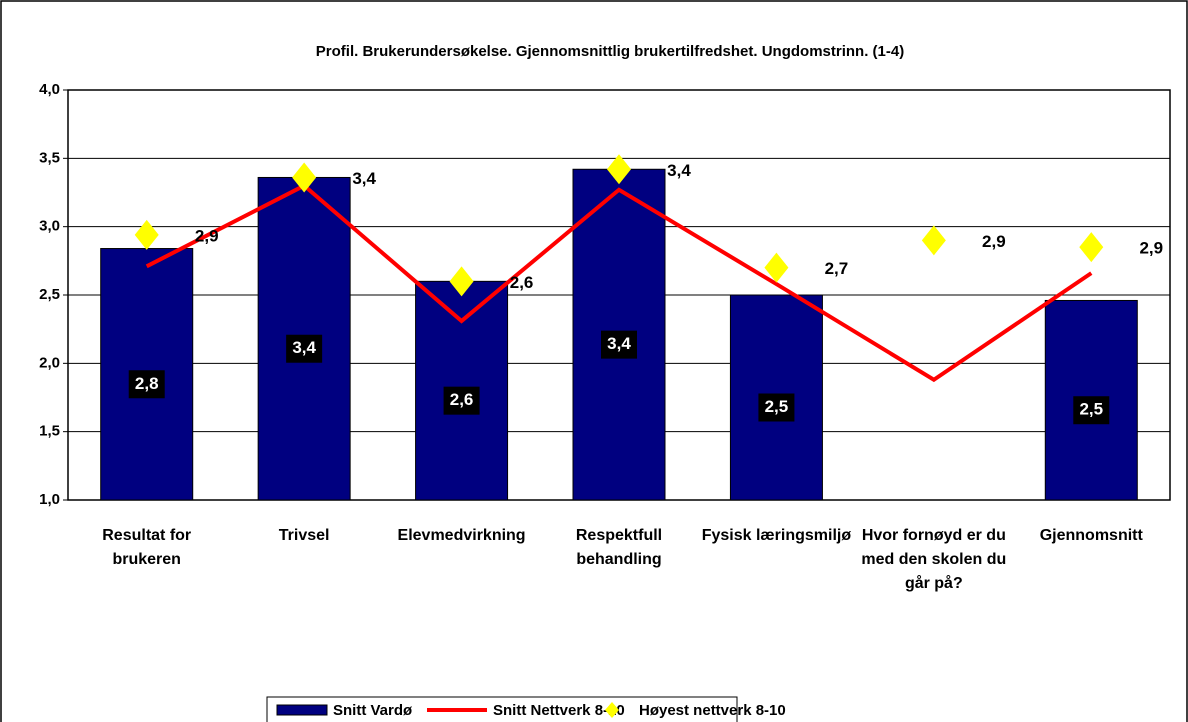  Describe the element at coordinates (49, 499) in the screenshot. I see `y-tick-label: 1,0` at that location.